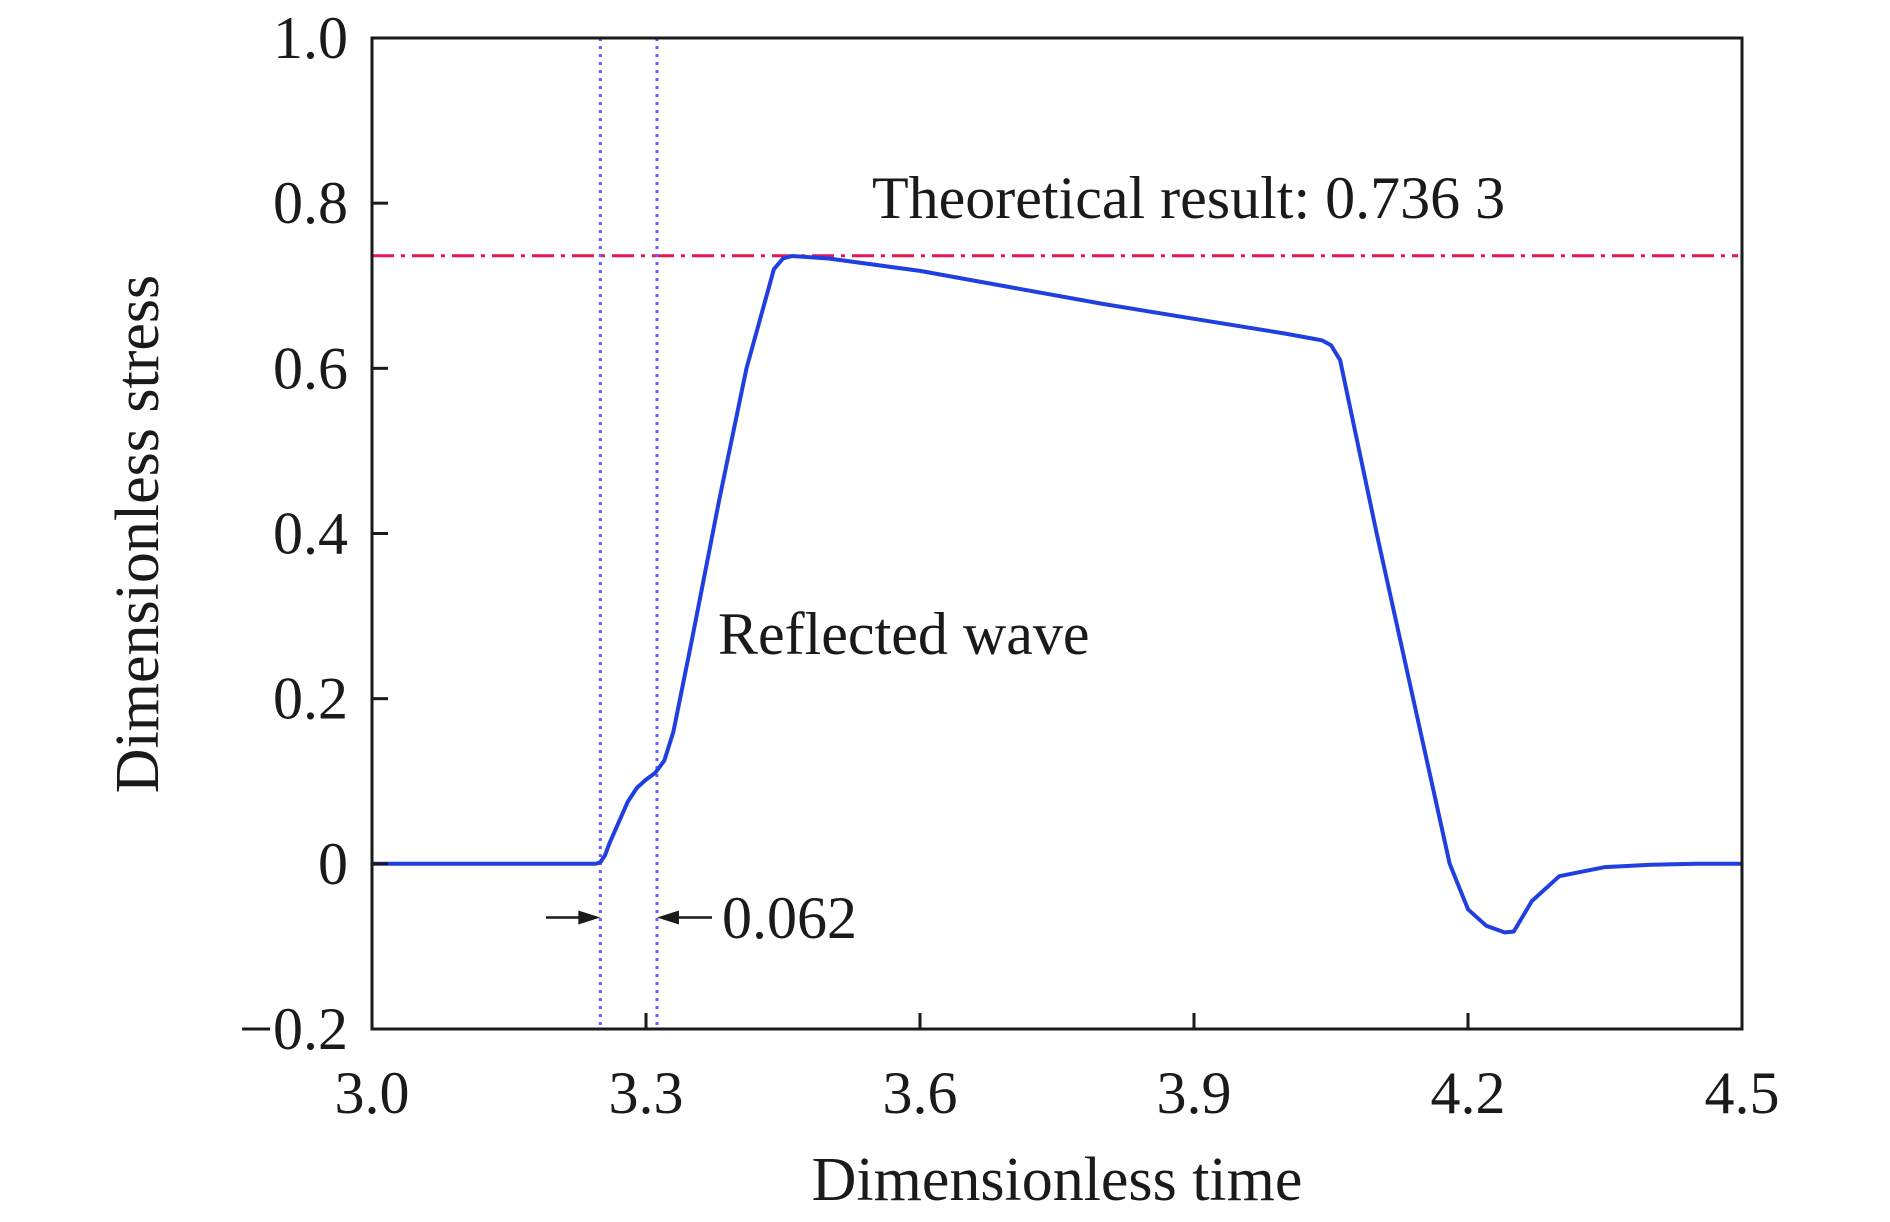 The image size is (1890, 1222). What do you see at coordinates (667, 917) in the screenshot?
I see `arrow-right-head` at bounding box center [667, 917].